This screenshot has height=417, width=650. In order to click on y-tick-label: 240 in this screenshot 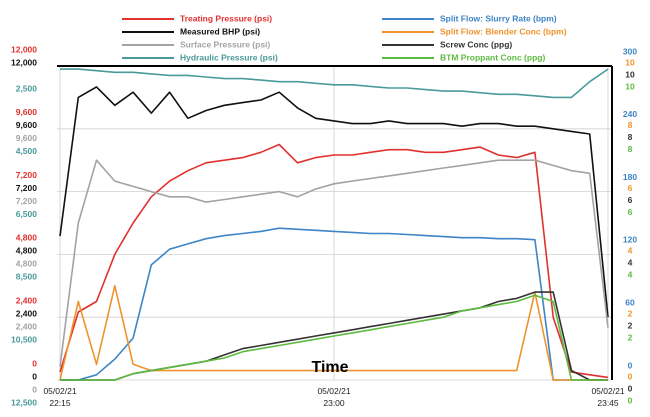, I will do `click(630, 114)`.